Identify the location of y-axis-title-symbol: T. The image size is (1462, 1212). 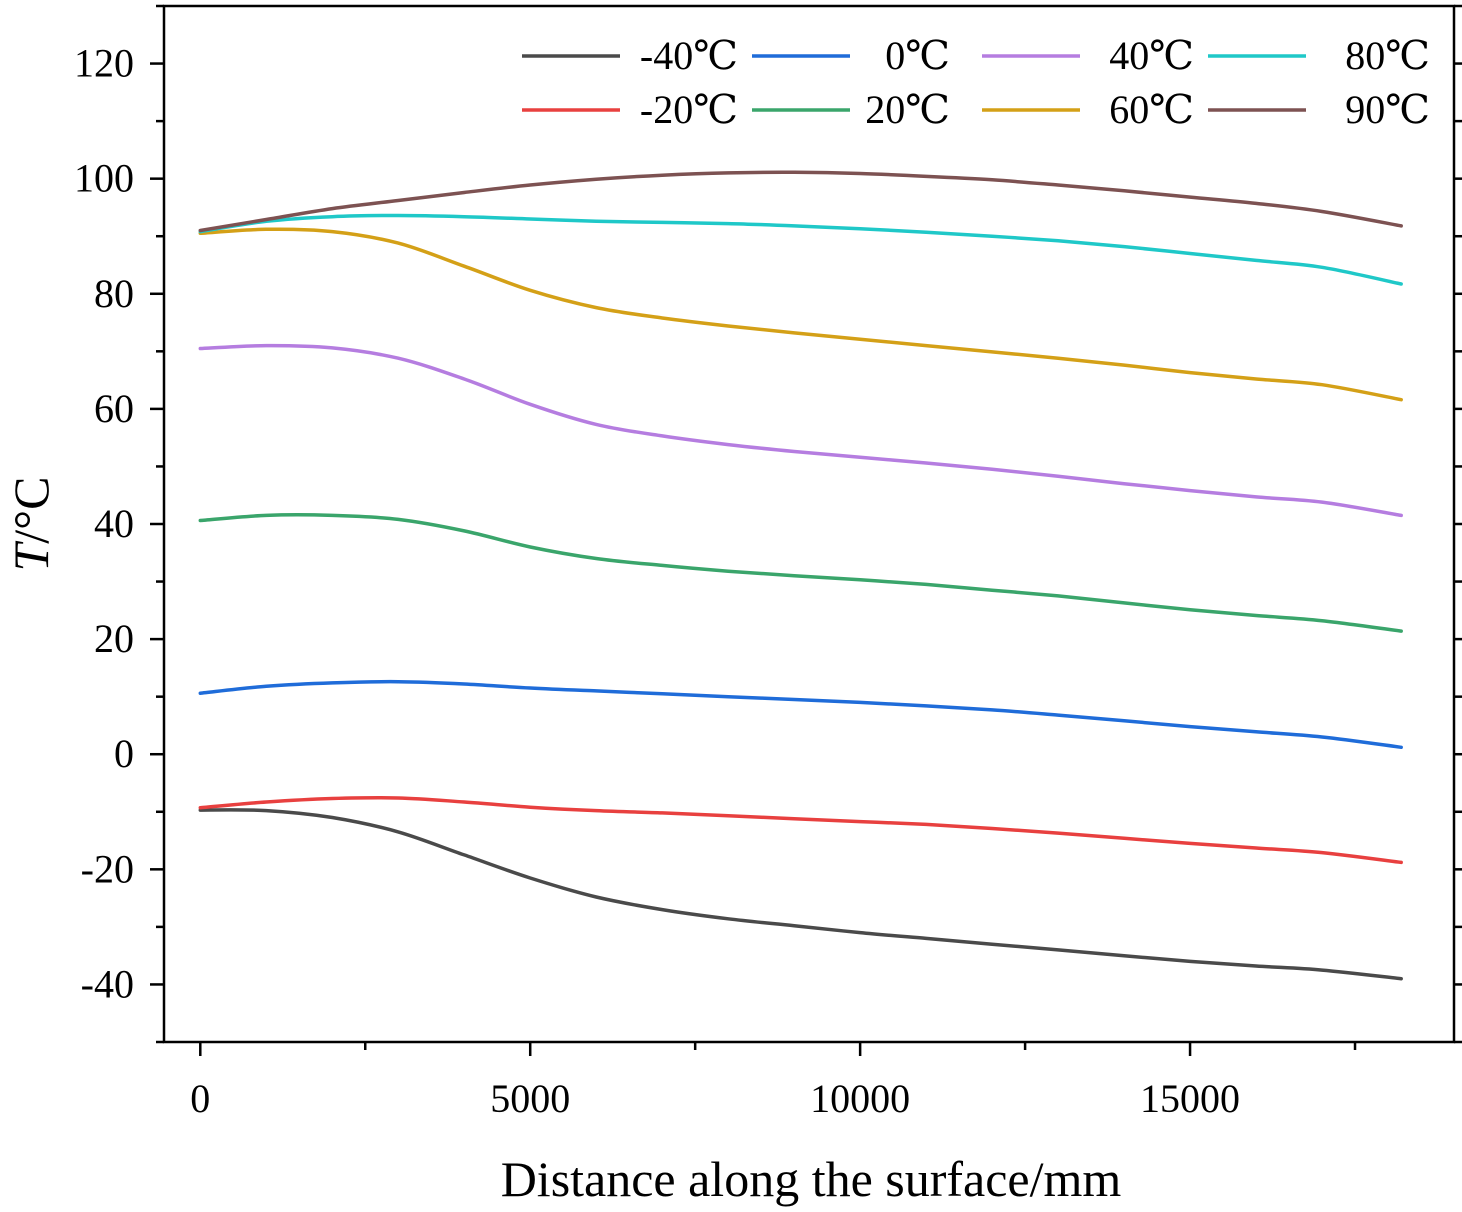
(31, 556).